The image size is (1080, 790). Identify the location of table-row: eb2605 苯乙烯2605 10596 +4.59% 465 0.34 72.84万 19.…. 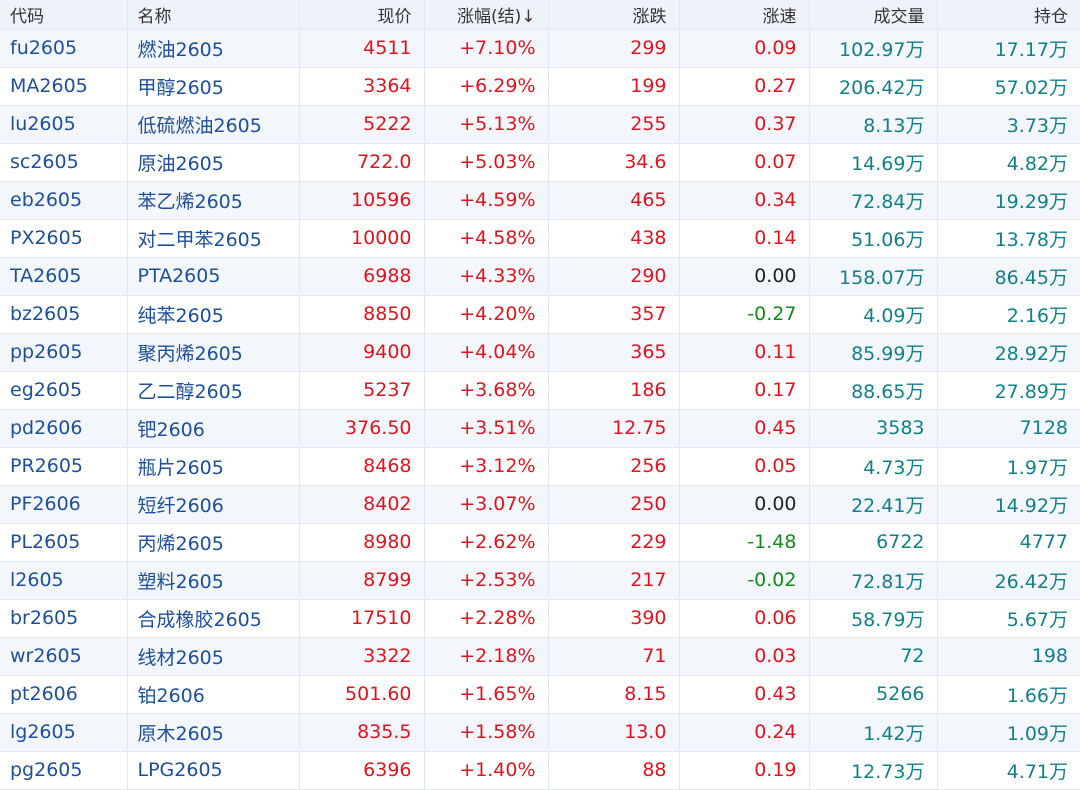
(540, 200).